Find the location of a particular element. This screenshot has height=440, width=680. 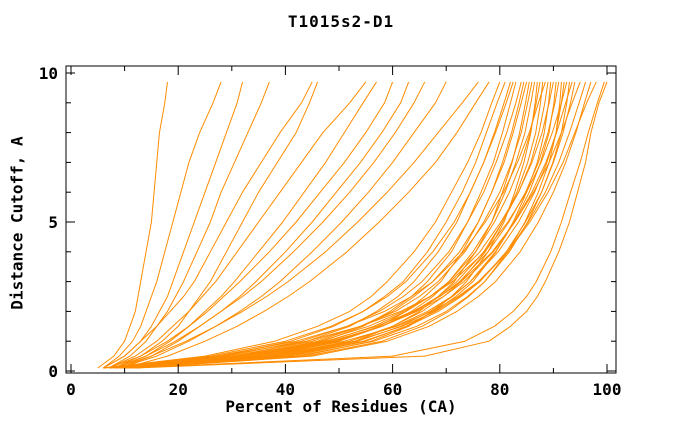

x-tick-label: 40 is located at coordinates (285, 389).